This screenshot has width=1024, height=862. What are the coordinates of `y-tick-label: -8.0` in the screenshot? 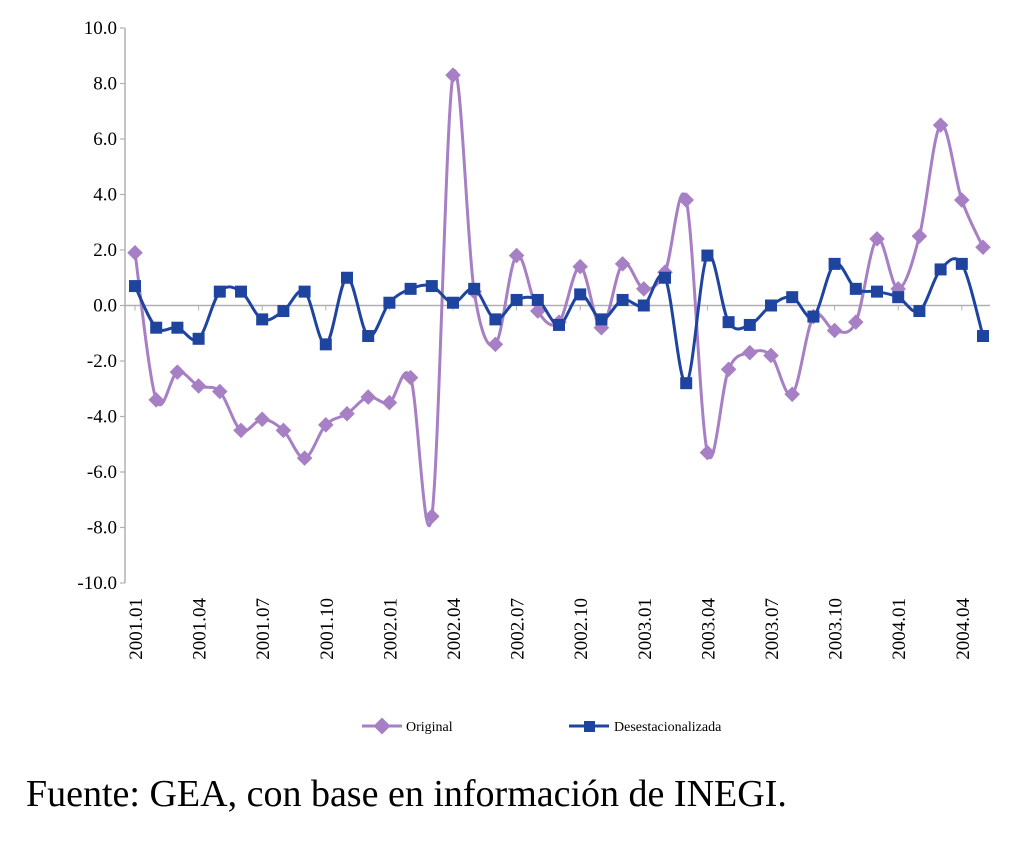 It's located at (102, 528).